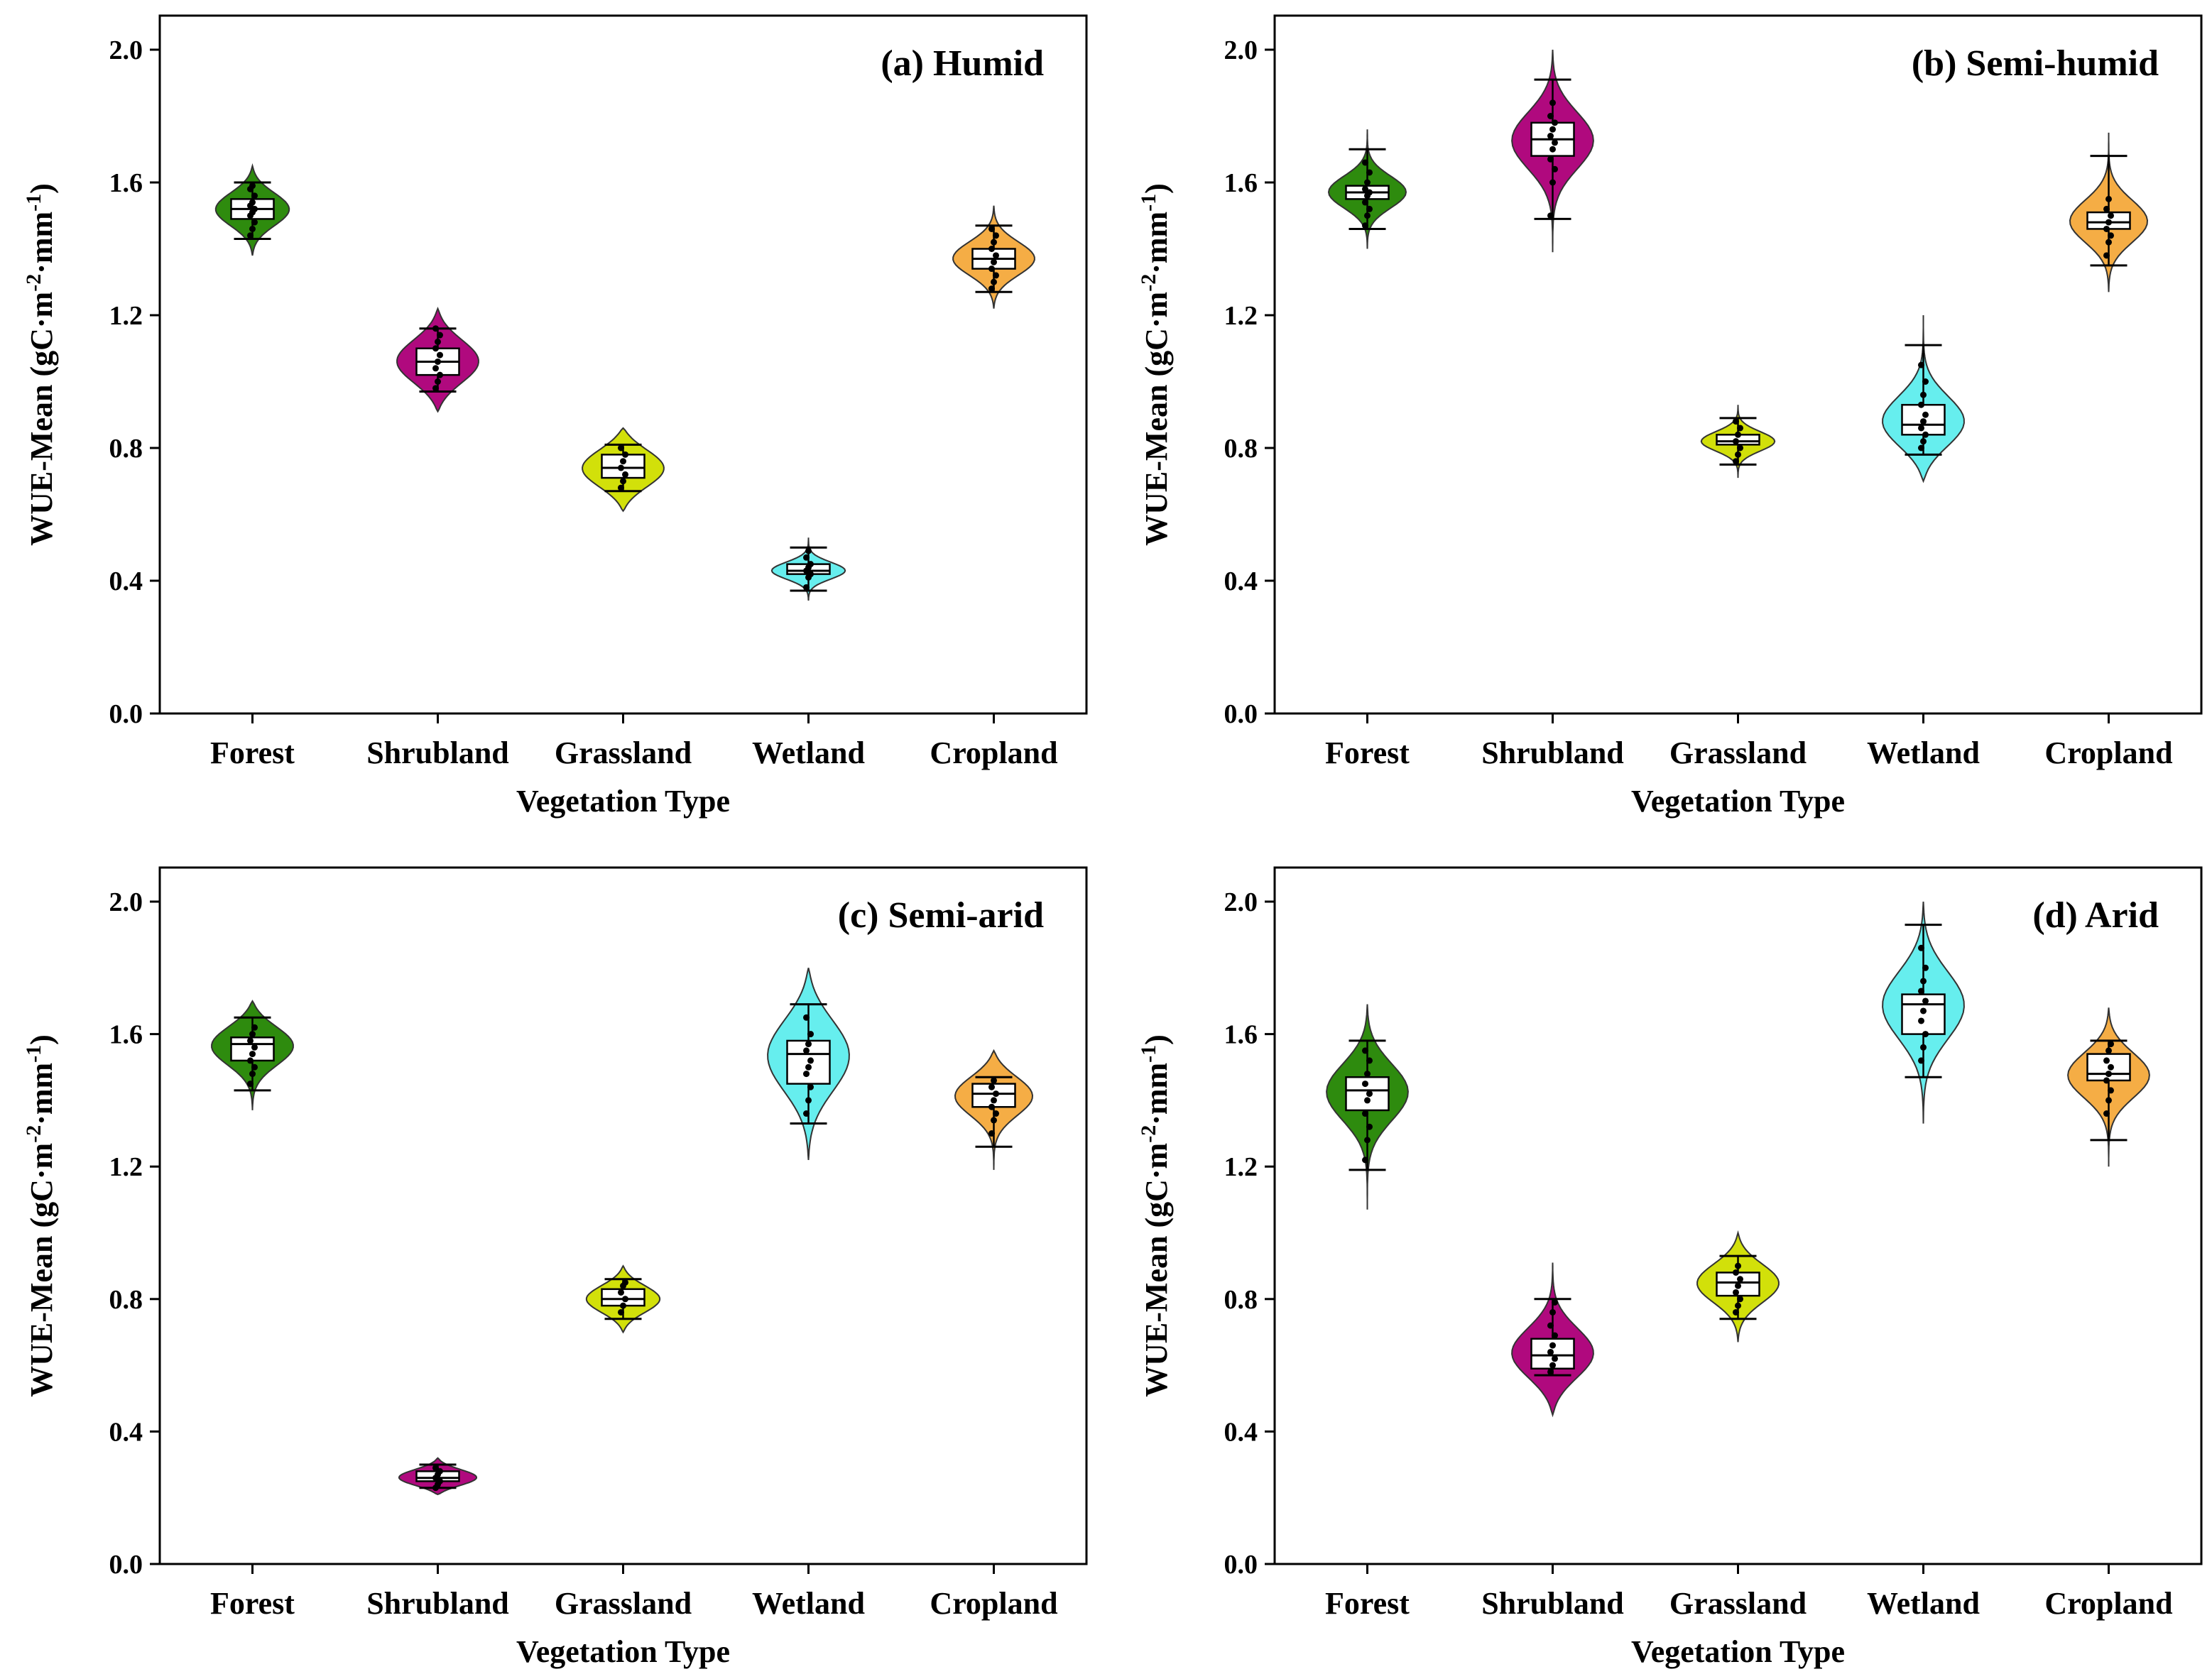 The width and height of the screenshot is (2212, 1679). What do you see at coordinates (2095, 915) in the screenshot?
I see `panel-title: (d) Arid` at bounding box center [2095, 915].